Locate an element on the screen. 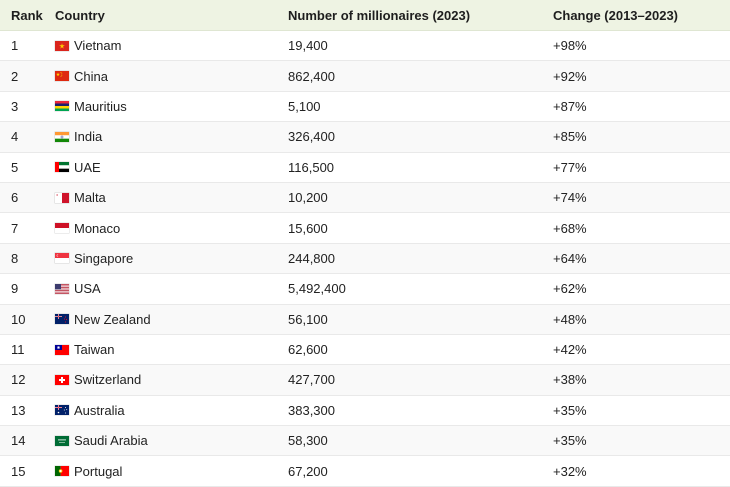 This screenshot has width=730, height=487. table-row: 11 Taiwan 62,600 +42% is located at coordinates (365, 350).